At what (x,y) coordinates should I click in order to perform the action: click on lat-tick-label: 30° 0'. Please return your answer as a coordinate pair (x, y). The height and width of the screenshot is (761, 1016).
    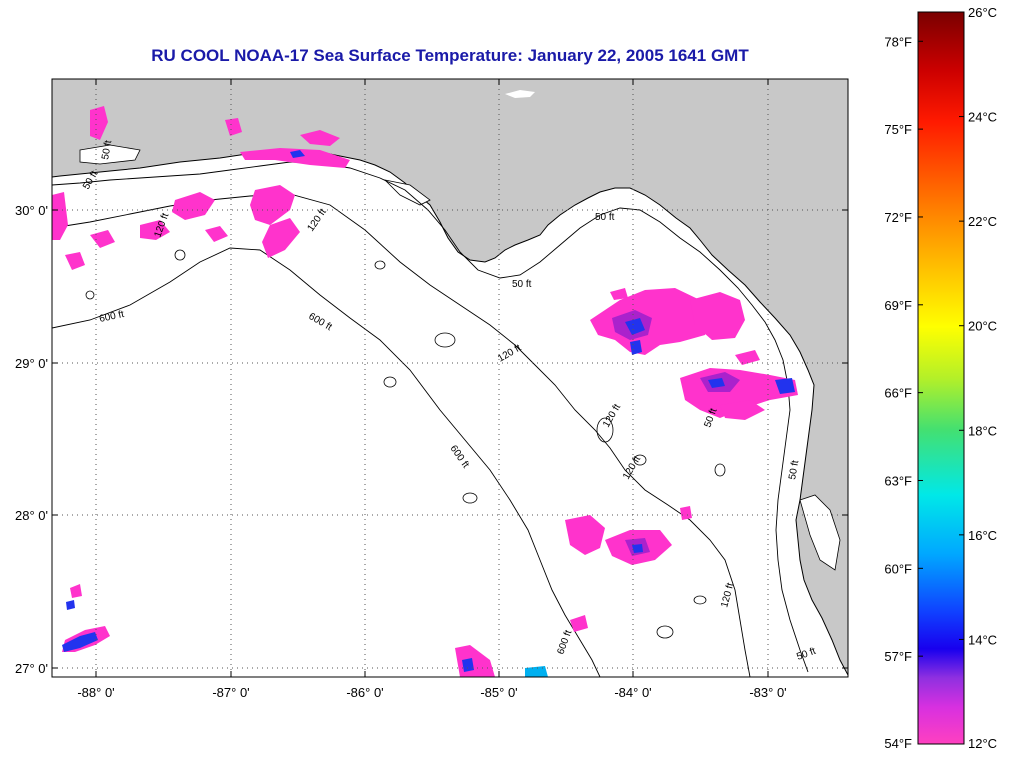
    Looking at the image, I should click on (31, 210).